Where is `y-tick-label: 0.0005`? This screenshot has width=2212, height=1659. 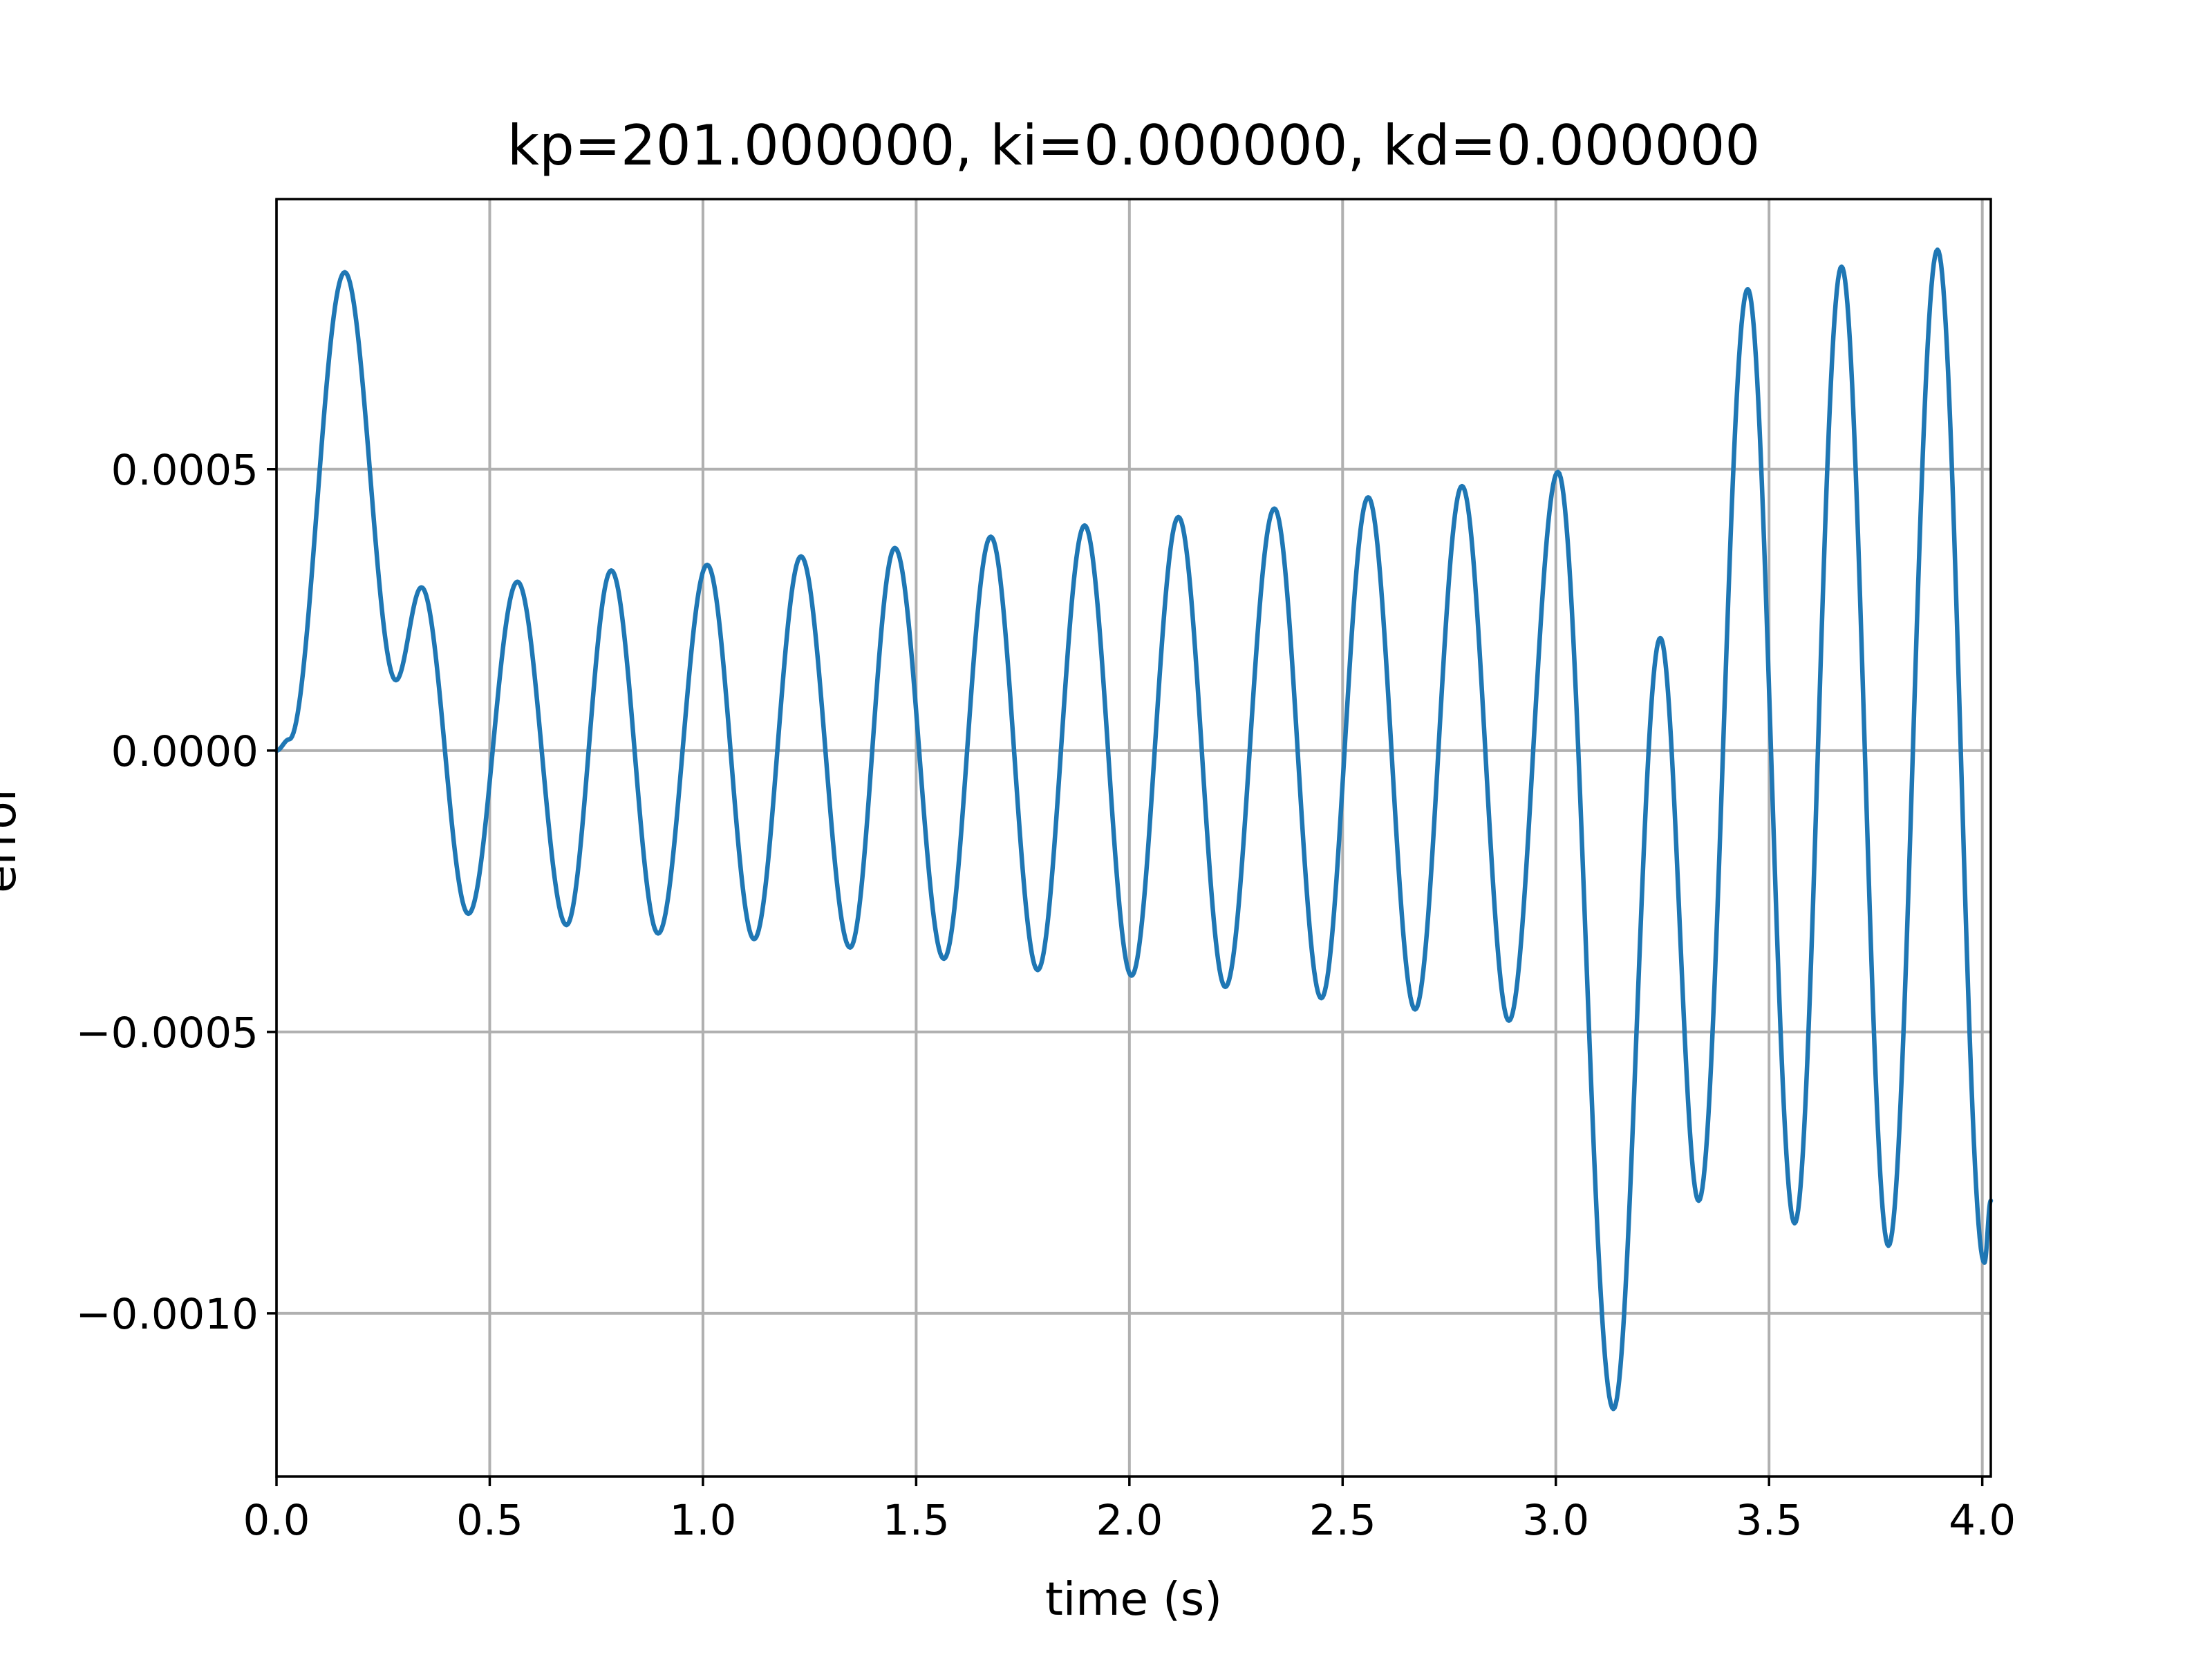
y-tick-label: 0.0005 is located at coordinates (185, 470).